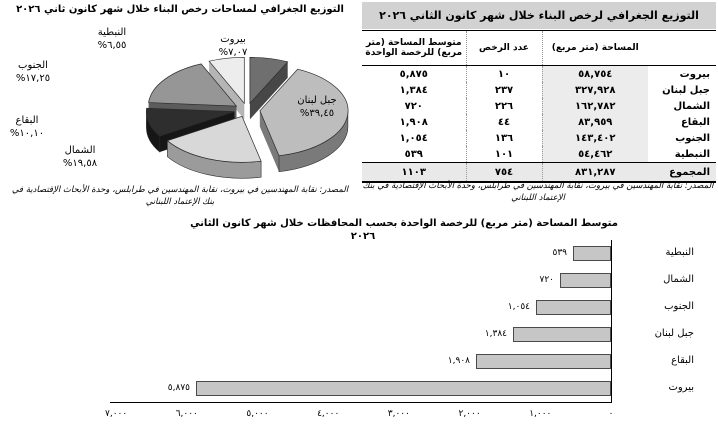  I want to click on table-row: الجنوب ١٤٣,٤٠٢ ١٣٦ ١,٠٥٤, so click(539, 138).